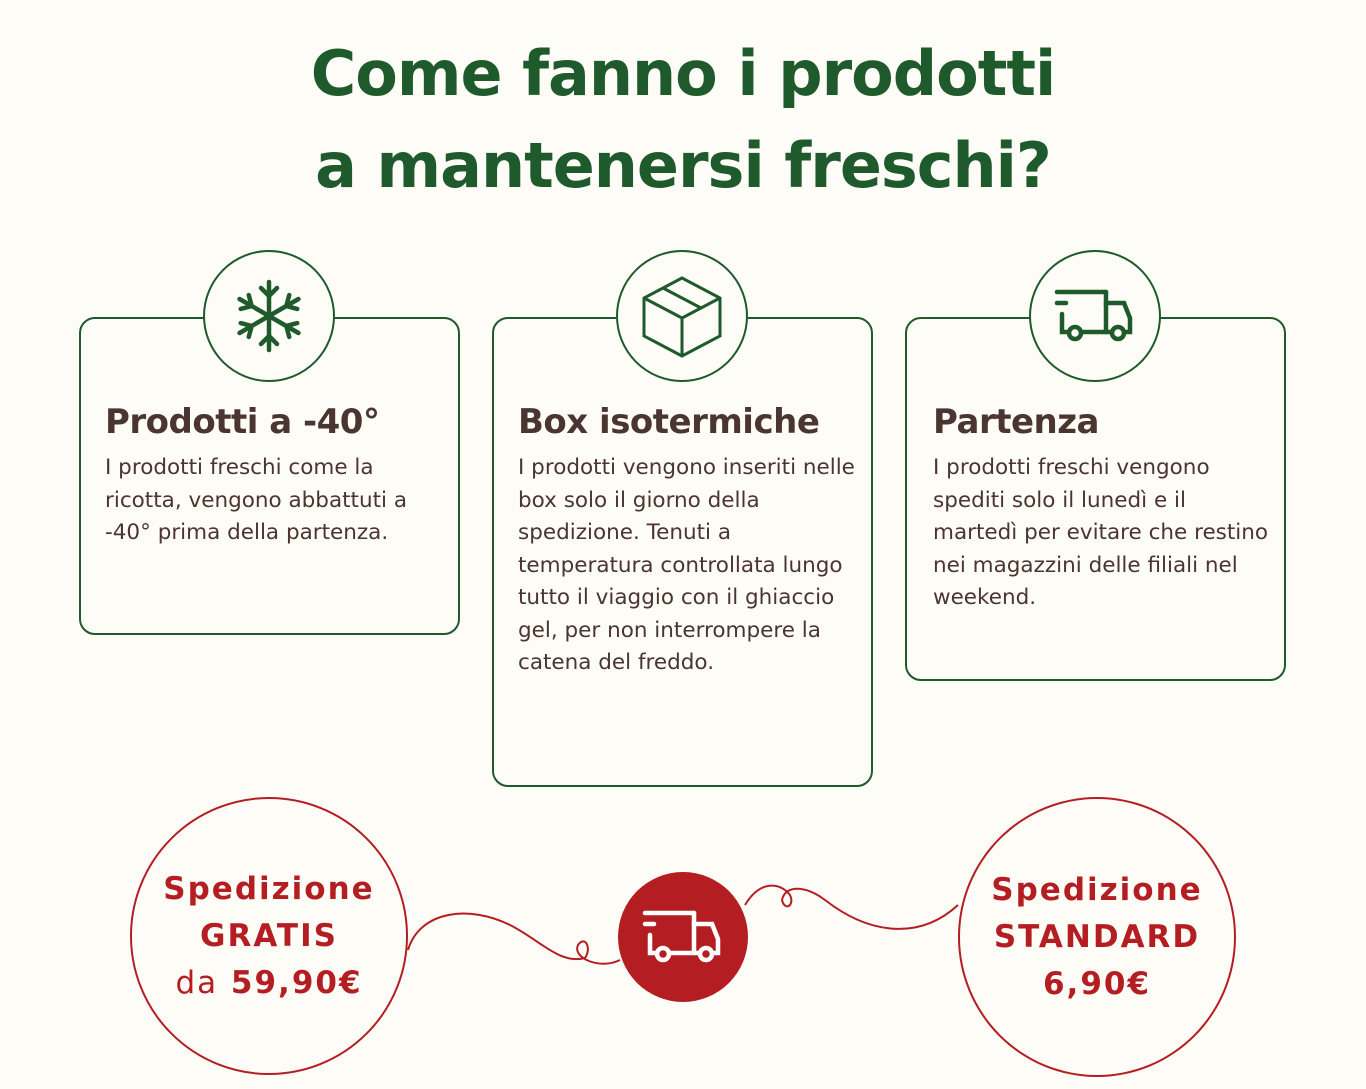  I want to click on card-heading: Box isotermiche, so click(669, 422).